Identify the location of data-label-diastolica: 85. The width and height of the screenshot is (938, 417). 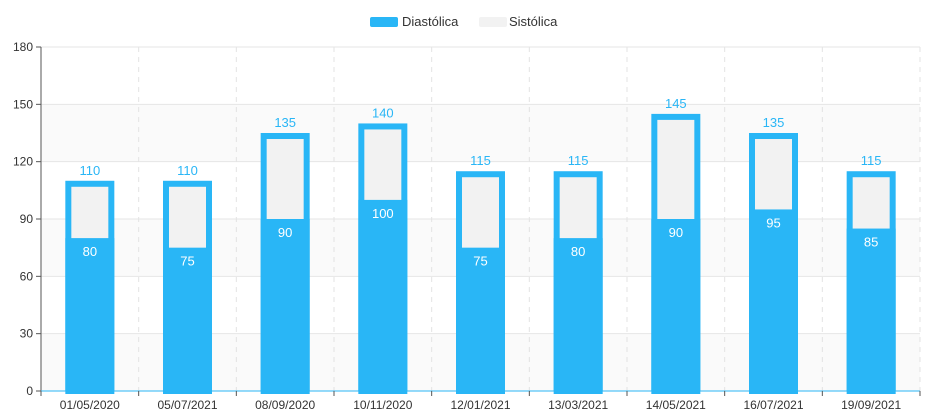
(871, 242).